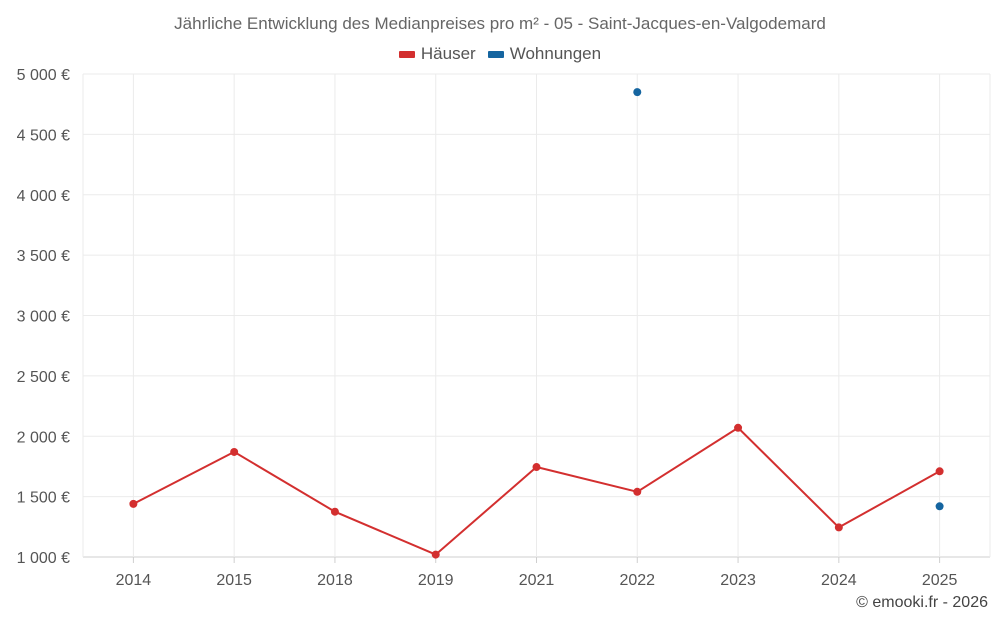 The image size is (1000, 625). What do you see at coordinates (43, 558) in the screenshot?
I see `y-tick-label: 1 000 €` at bounding box center [43, 558].